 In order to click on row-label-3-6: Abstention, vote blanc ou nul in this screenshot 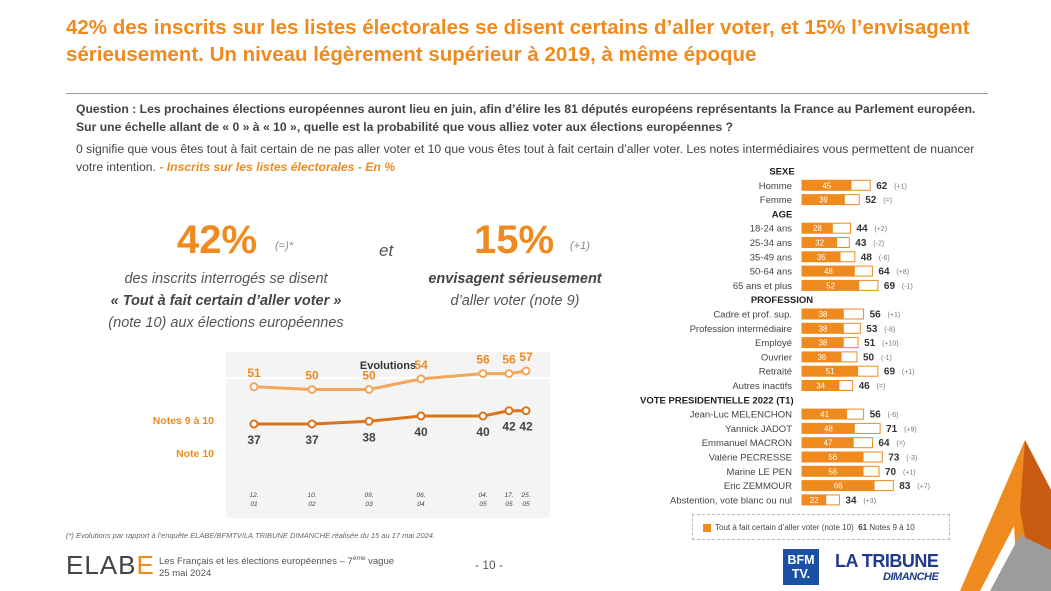, I will do `click(731, 500)`.